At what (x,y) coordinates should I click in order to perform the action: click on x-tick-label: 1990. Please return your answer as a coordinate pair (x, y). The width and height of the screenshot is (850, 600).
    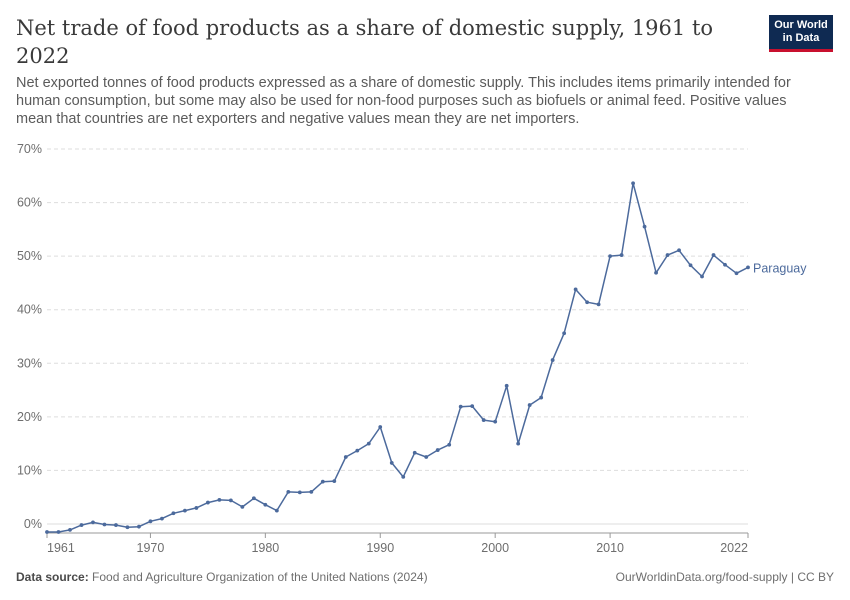
    Looking at the image, I should click on (380, 548).